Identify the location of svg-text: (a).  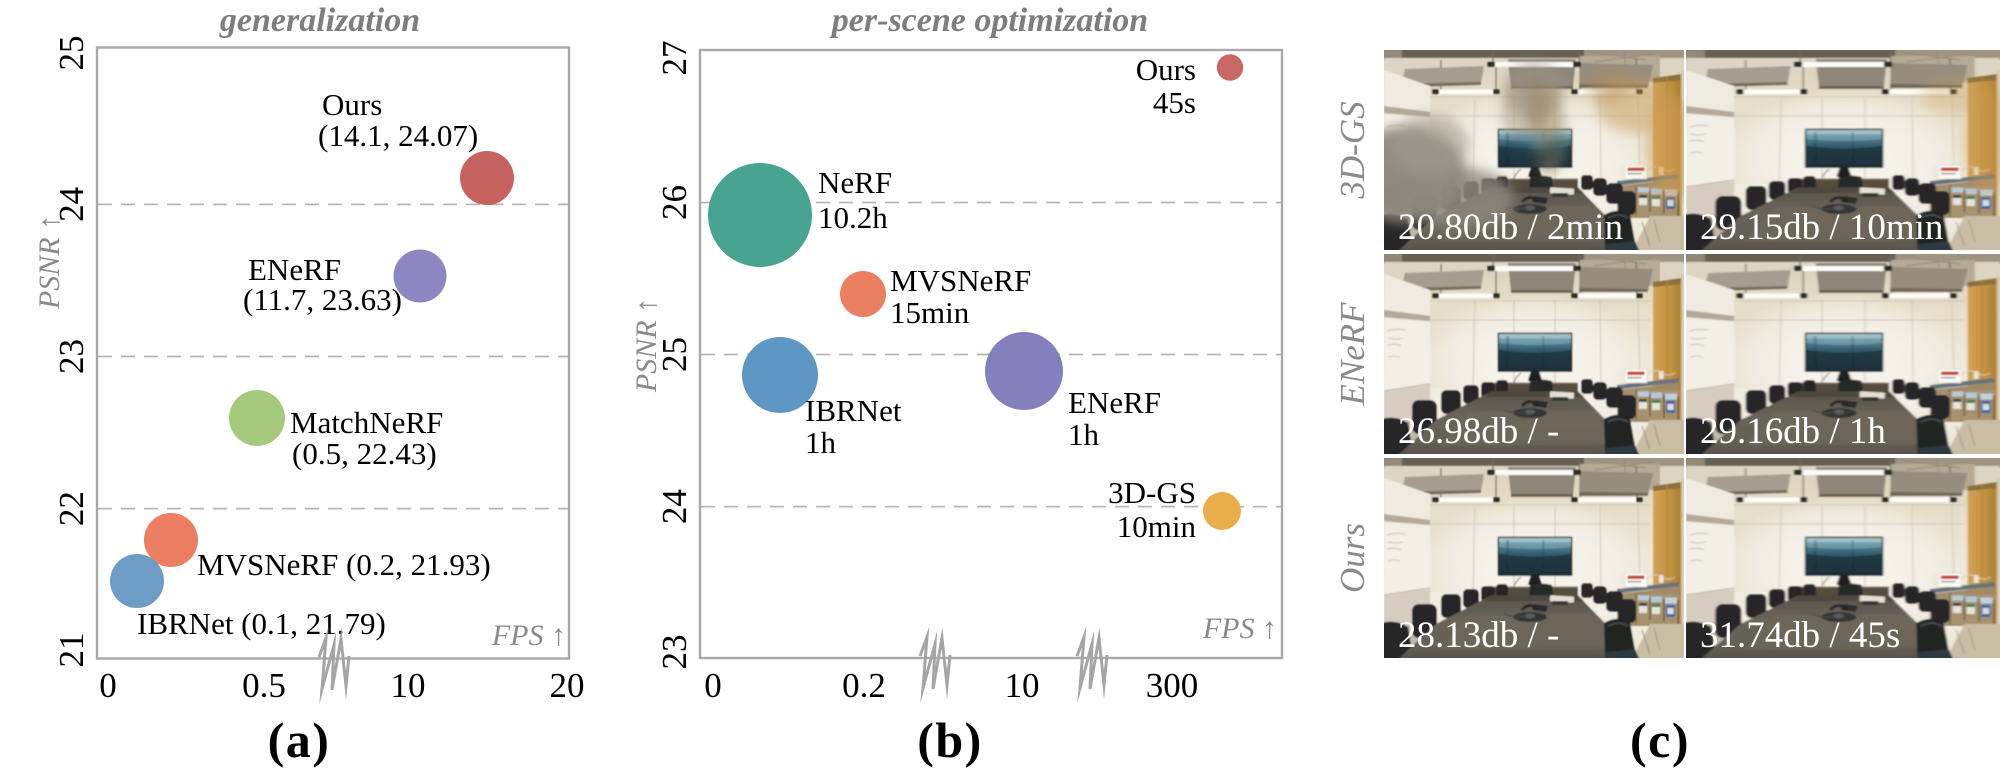
(299, 740).